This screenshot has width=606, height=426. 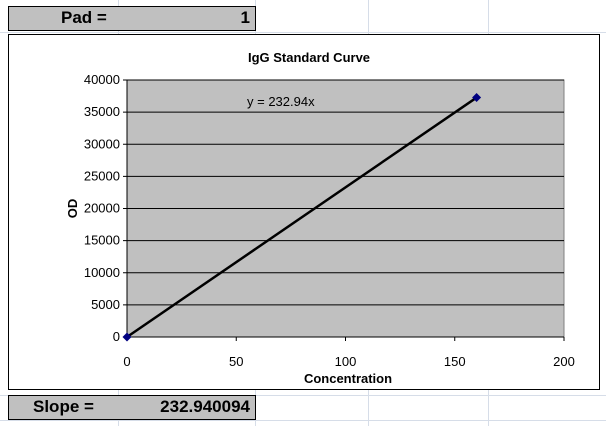 I want to click on trendline-equation: y = 232.94x, so click(x=281, y=101).